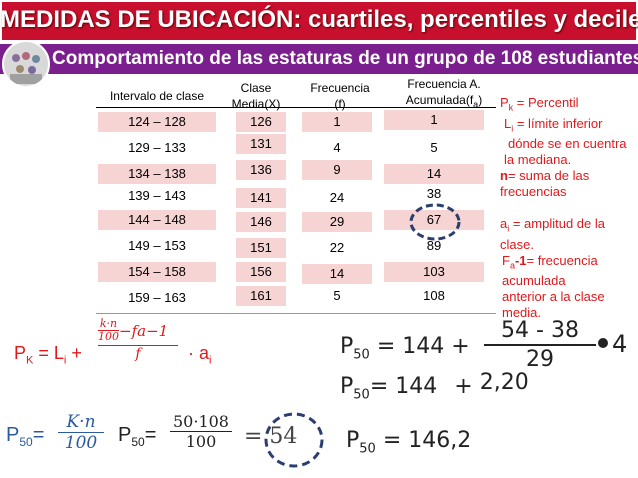 The width and height of the screenshot is (638, 478). I want to click on header-freq: Frecuencia (f), so click(340, 96).